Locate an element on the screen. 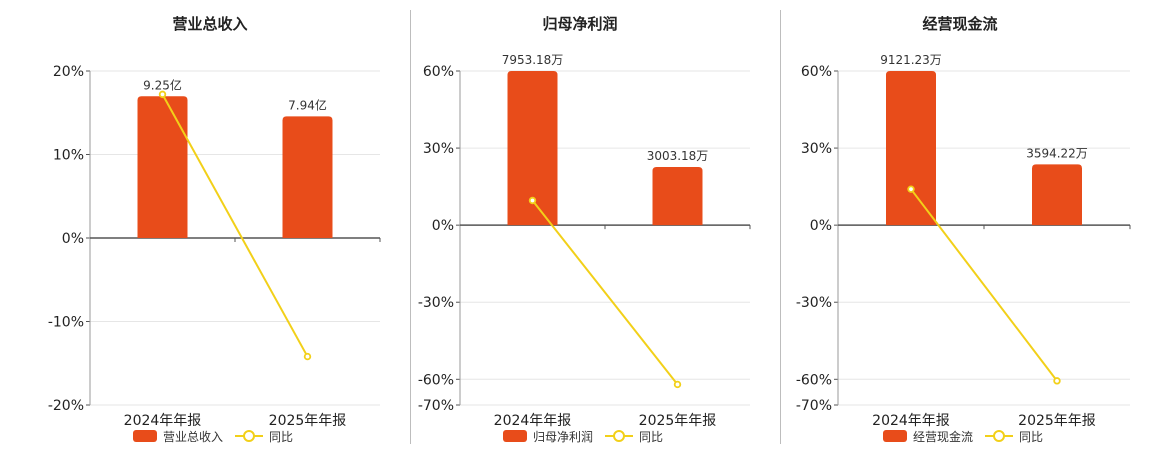 This screenshot has width=1160, height=450. y-tick-label: 20% is located at coordinates (68, 72).